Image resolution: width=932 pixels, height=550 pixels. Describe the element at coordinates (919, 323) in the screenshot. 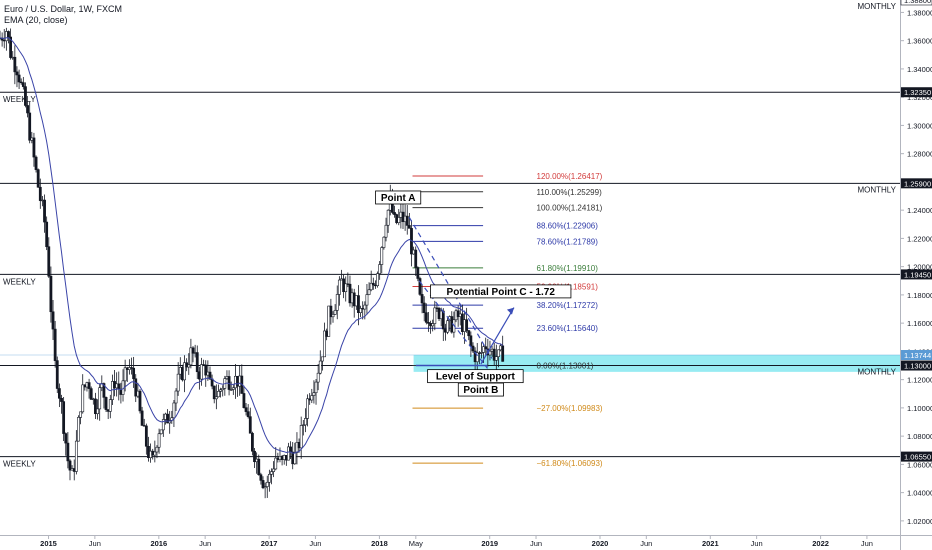

I see `y-tick-label: 1.16000` at that location.